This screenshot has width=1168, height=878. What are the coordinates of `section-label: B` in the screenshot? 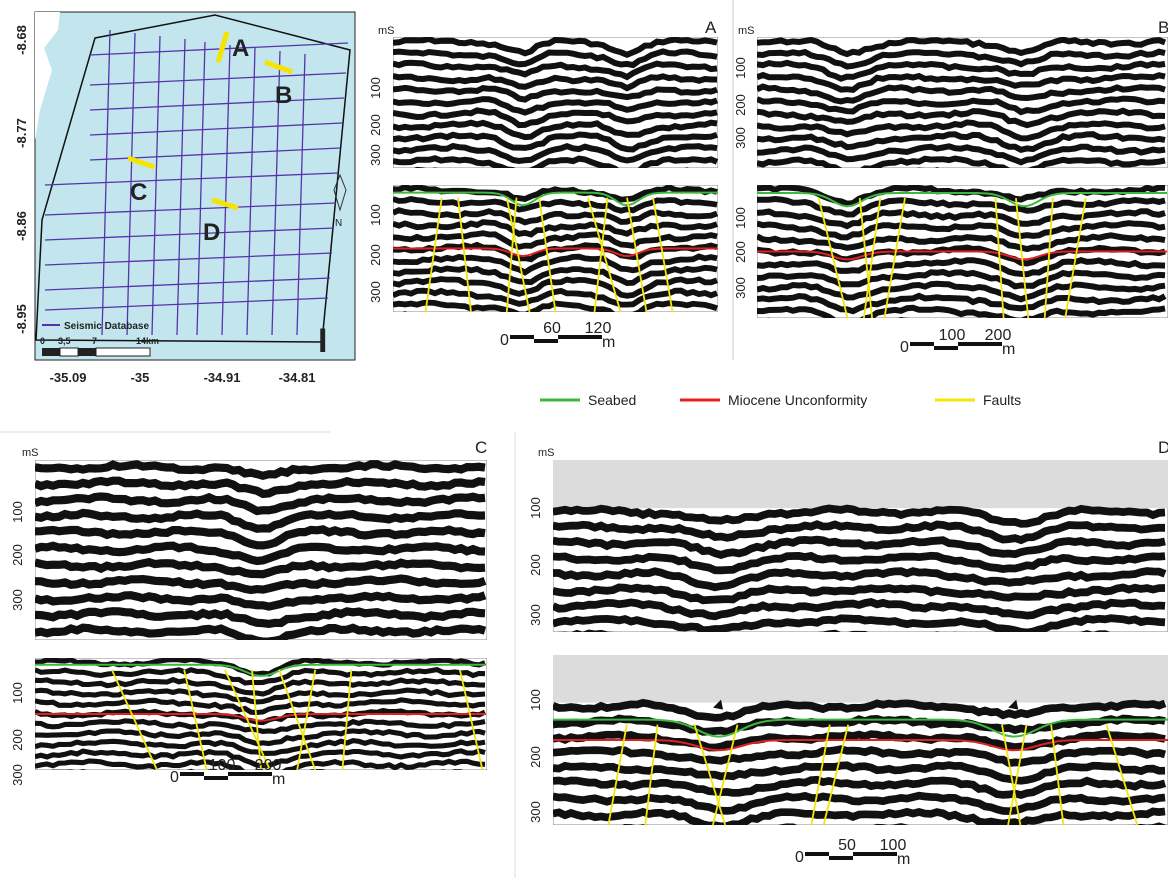 It's located at (283, 95).